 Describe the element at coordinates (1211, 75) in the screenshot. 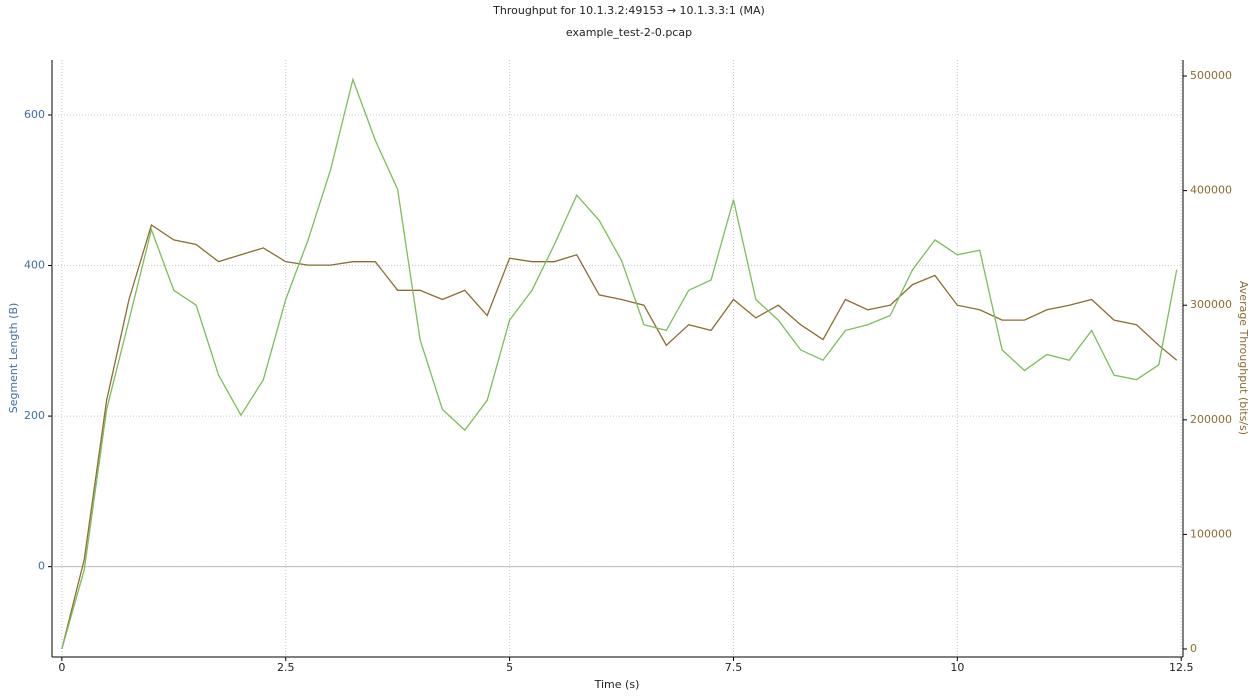

I see `y2-tick-label: 500000` at that location.